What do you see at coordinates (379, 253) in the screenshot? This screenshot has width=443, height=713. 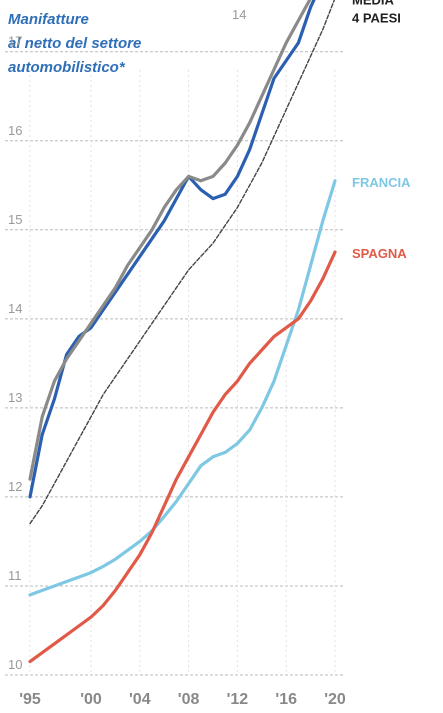 I see `legend-label-spagna: SPAGNA` at bounding box center [379, 253].